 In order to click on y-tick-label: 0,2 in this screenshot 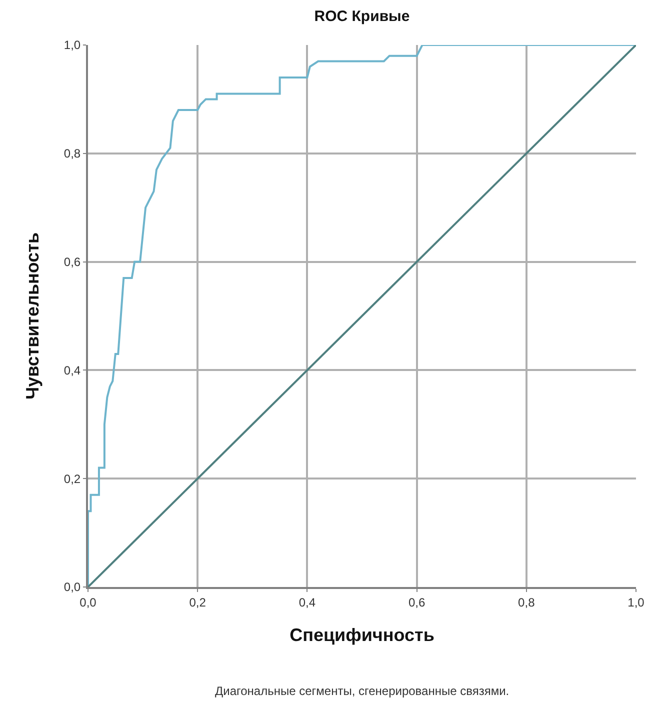, I will do `click(72, 479)`.